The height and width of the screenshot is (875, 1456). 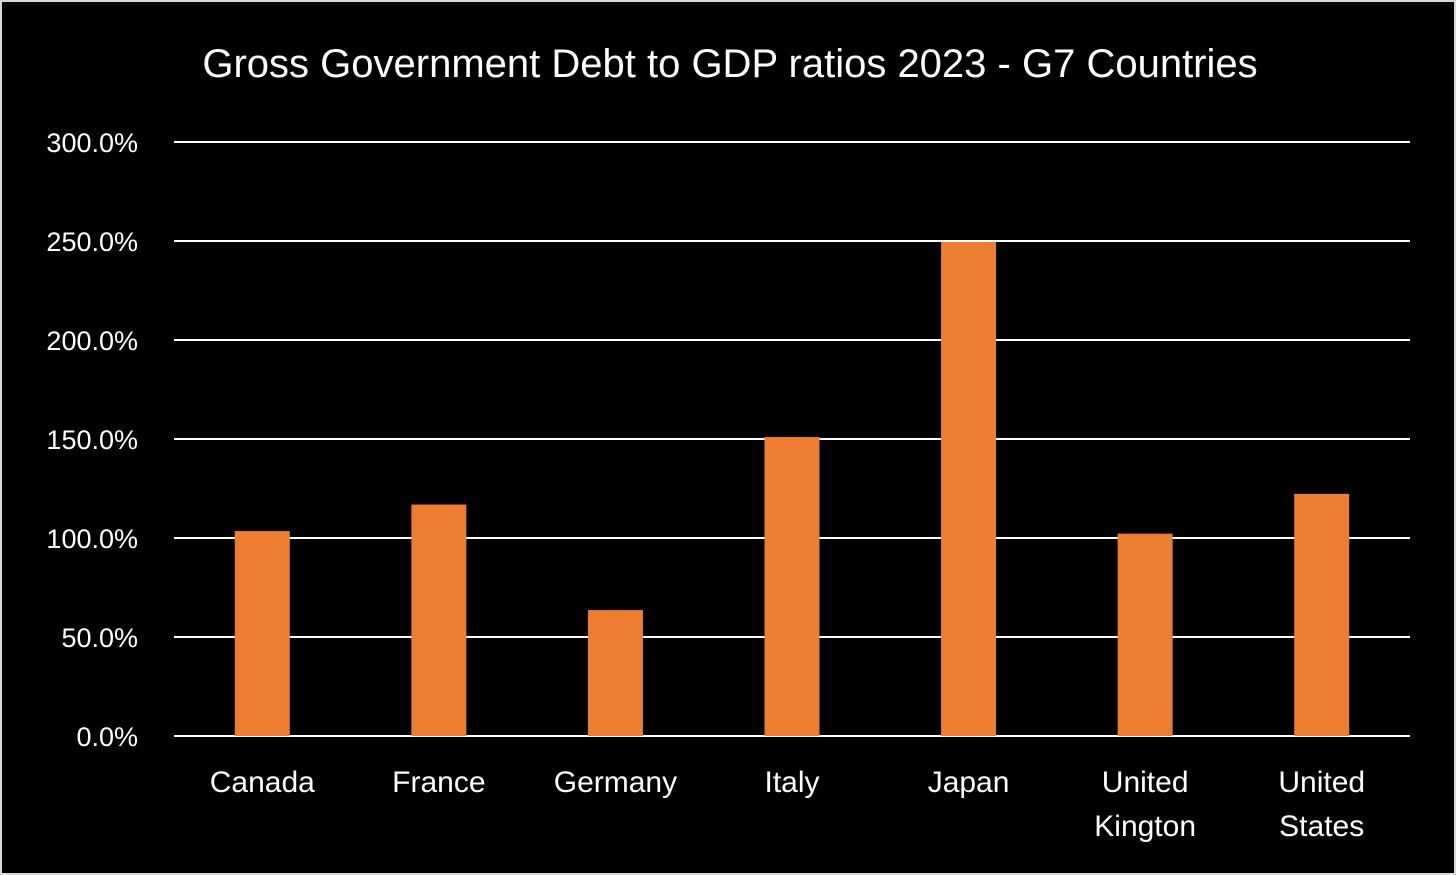 I want to click on x-category-label-line: Italy, so click(x=791, y=782).